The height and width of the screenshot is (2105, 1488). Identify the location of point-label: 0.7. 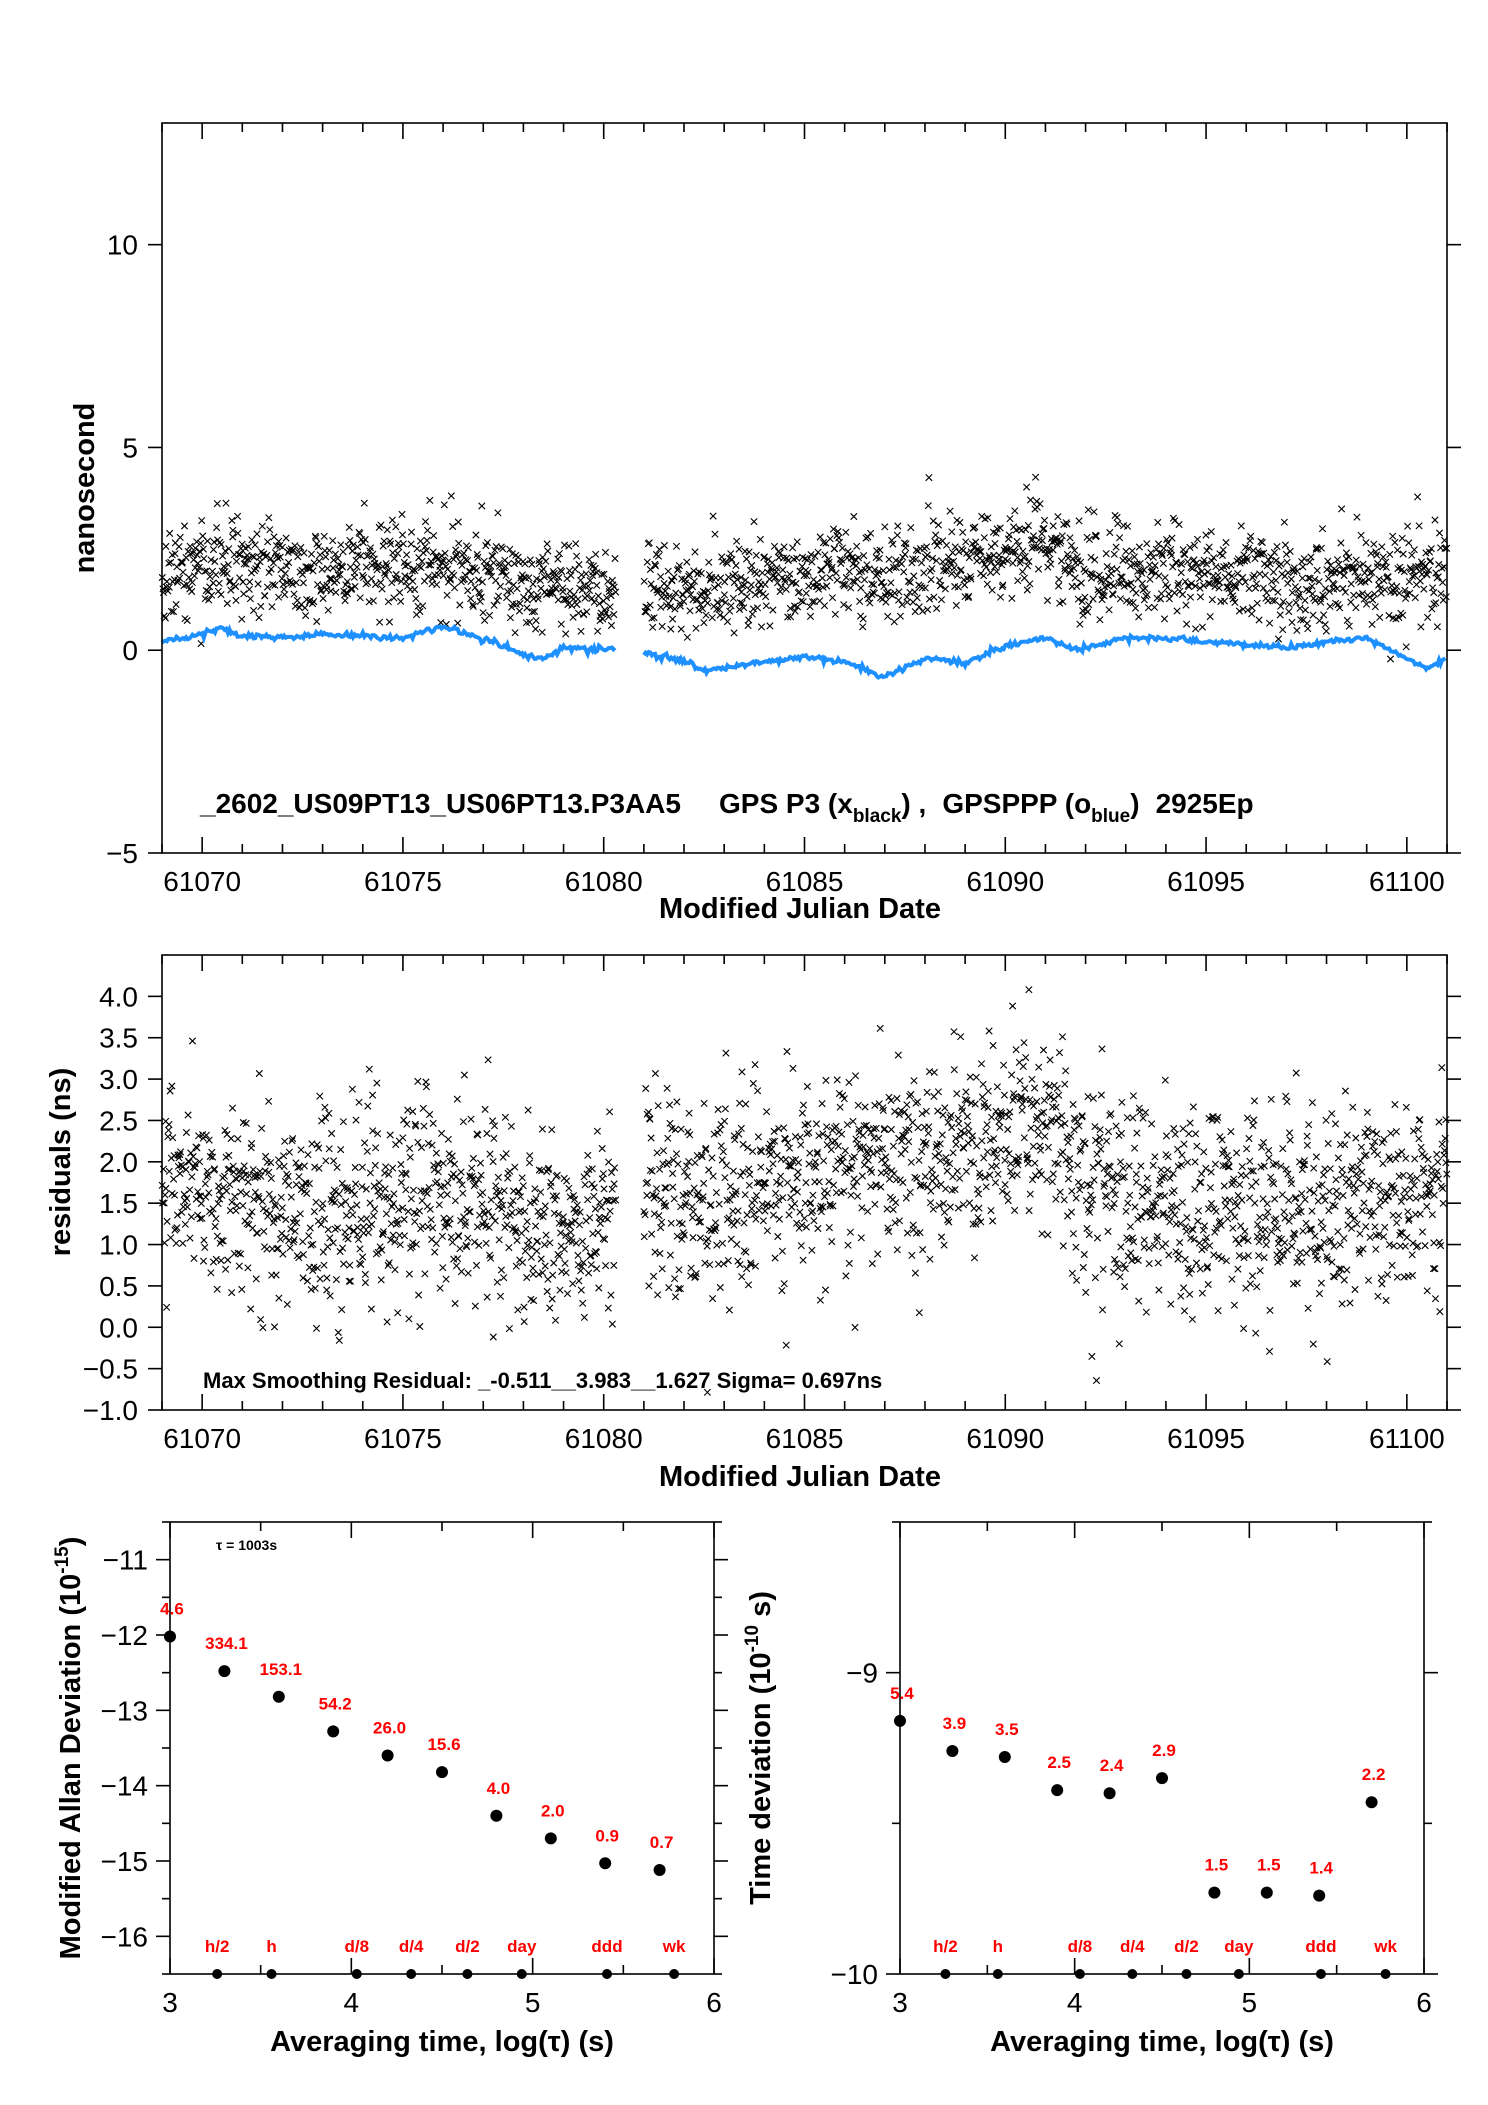
(662, 1842).